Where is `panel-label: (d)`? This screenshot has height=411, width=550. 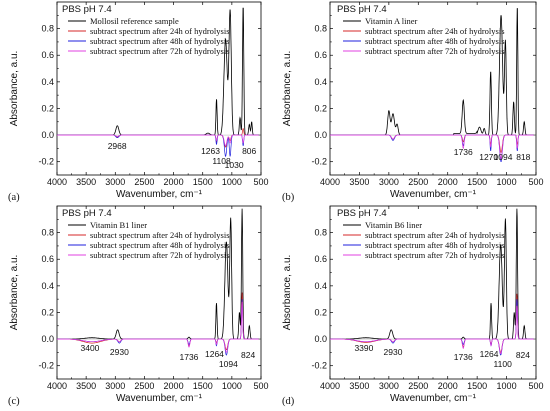 panel-label: (d) is located at coordinates (288, 401).